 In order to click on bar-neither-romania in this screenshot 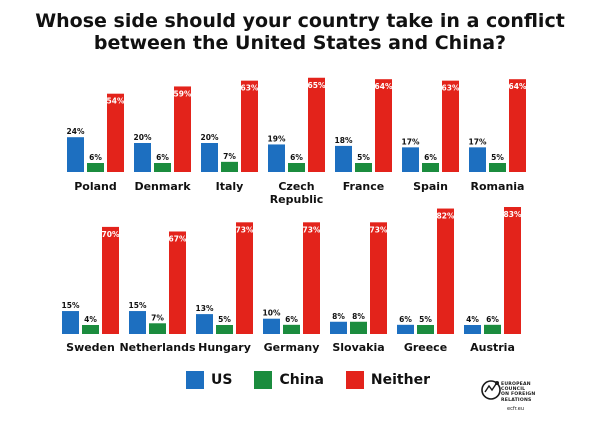, I will do `click(517, 125)`.